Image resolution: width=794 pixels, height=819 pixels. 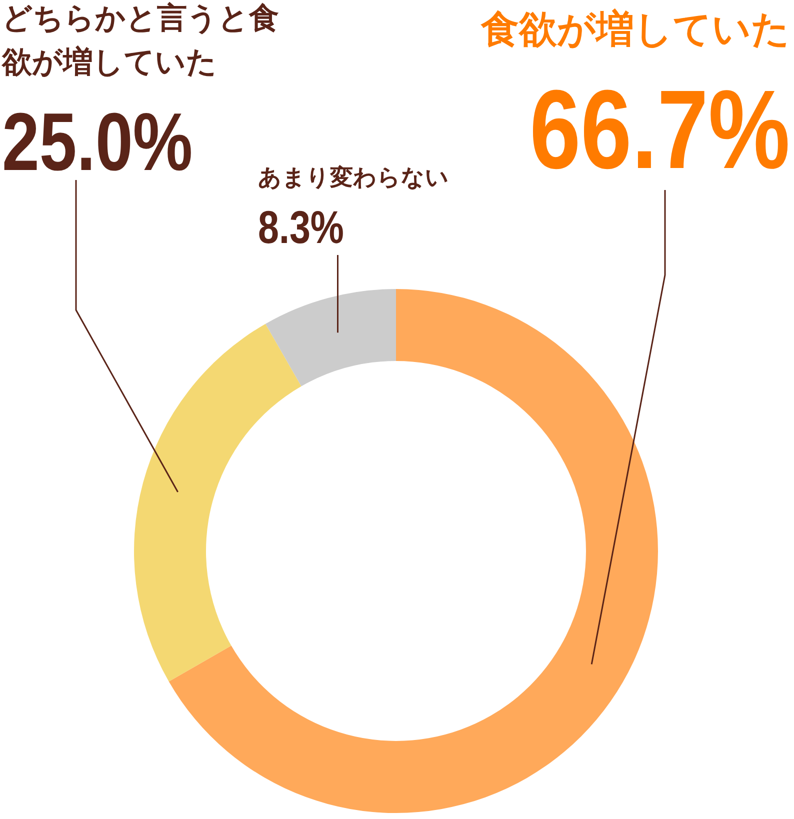 What do you see at coordinates (97, 142) in the screenshot?
I see `data-label: 25.0%` at bounding box center [97, 142].